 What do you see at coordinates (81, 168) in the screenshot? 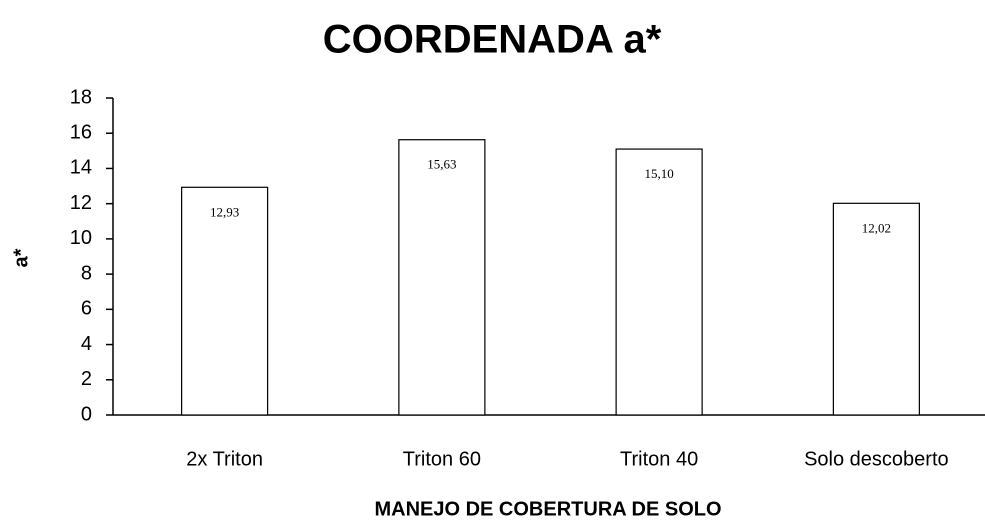
I see `y-tick-label: 14` at bounding box center [81, 168].